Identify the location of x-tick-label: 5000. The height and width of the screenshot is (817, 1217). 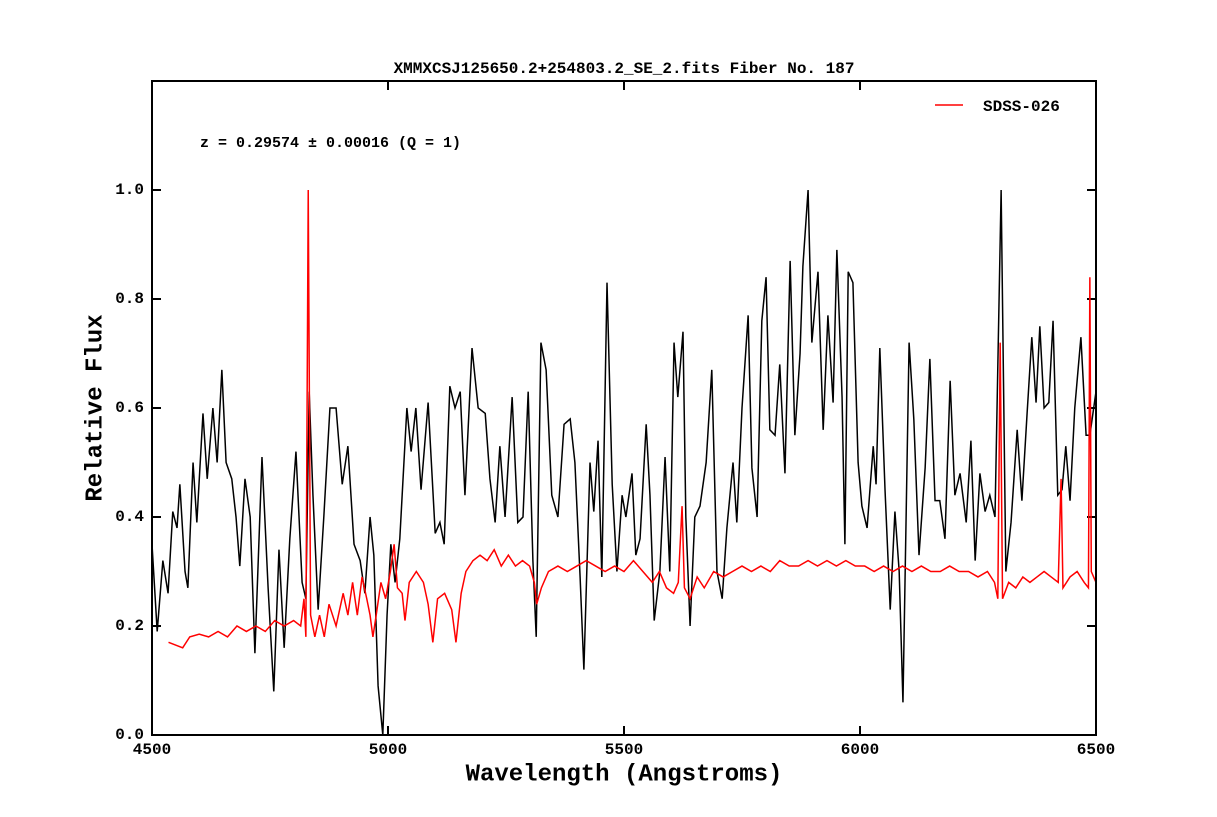
(388, 750).